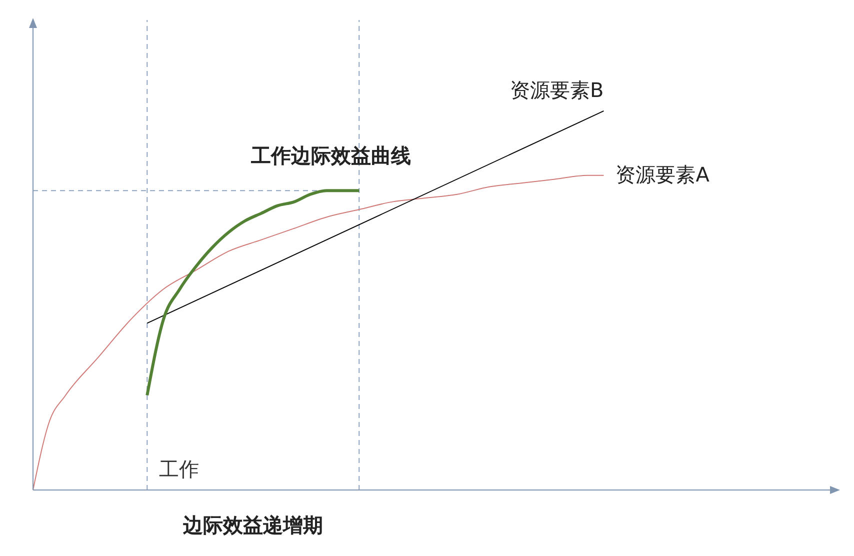 This screenshot has width=854, height=556. What do you see at coordinates (253, 525) in the screenshot?
I see `x-axis-title: 边际效益递增期` at bounding box center [253, 525].